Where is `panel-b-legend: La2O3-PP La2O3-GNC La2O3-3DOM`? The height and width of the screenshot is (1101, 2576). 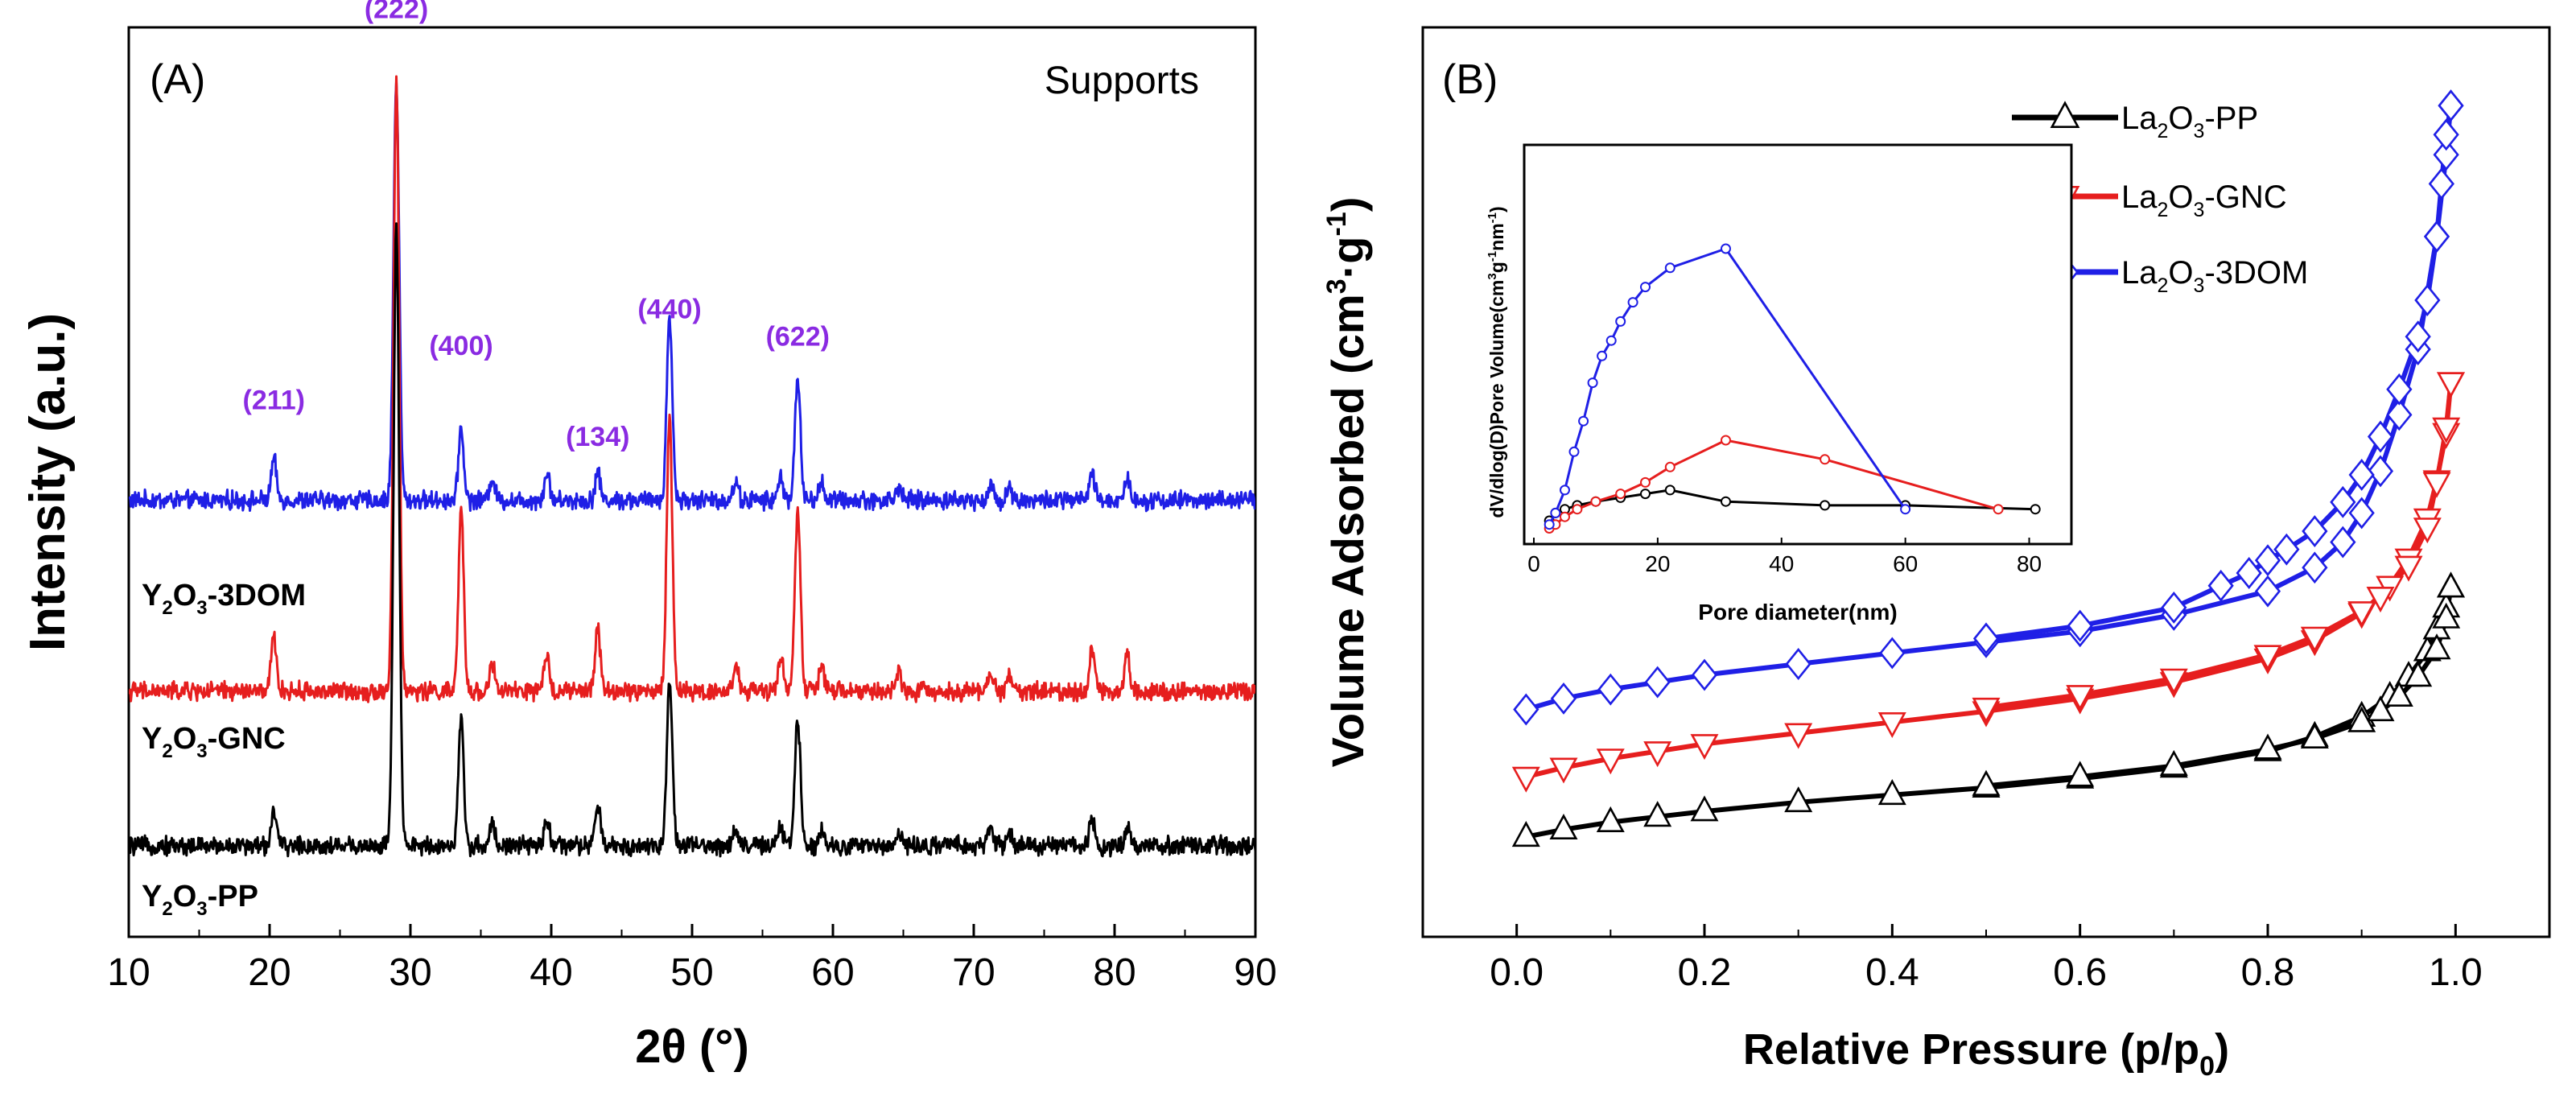 panel-b-legend: La2O3-PP La2O3-GNC La2O3-3DOM is located at coordinates (2160, 199).